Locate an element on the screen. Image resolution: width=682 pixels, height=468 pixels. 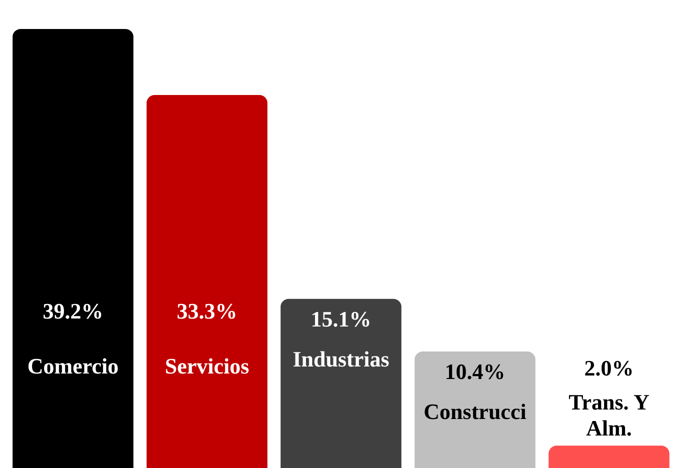
data-label: 39.2% is located at coordinates (73, 311).